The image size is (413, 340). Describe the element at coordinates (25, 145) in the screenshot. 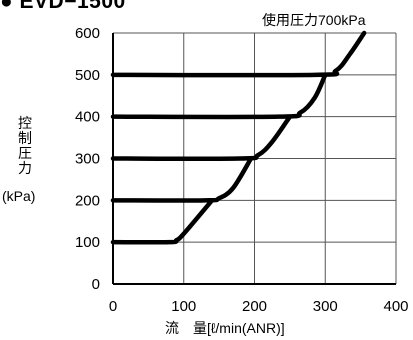

I see `y-axis-label: 控 制 圧 力` at that location.